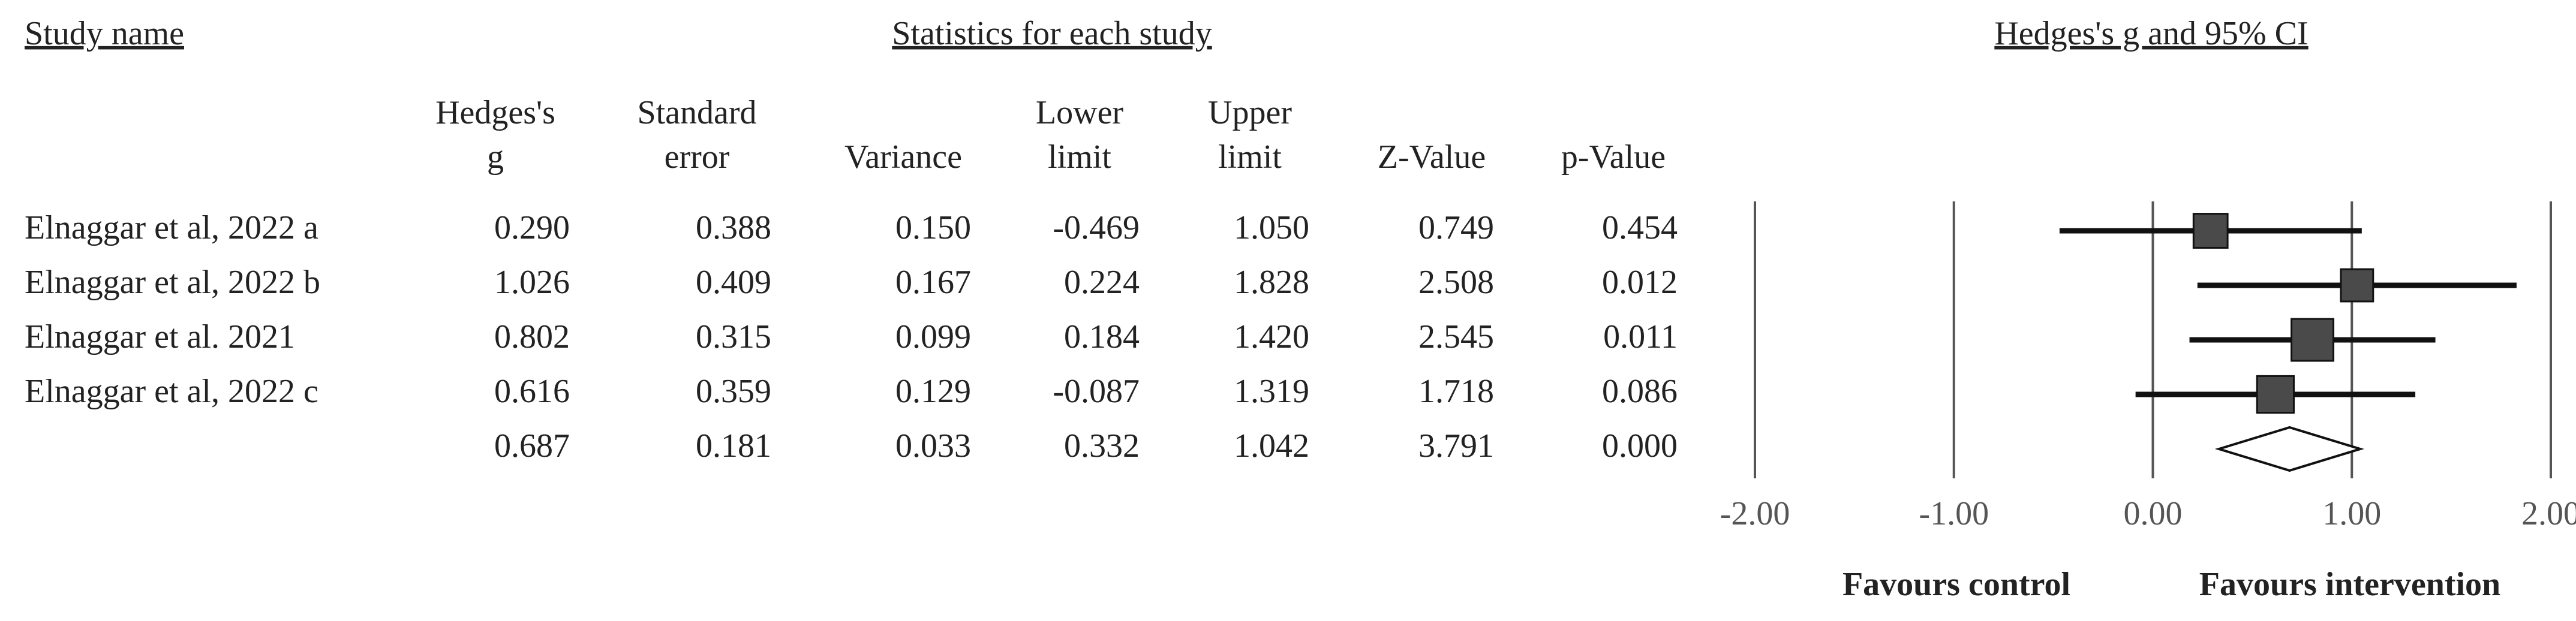 The height and width of the screenshot is (621, 2576). Describe the element at coordinates (1641, 336) in the screenshot. I see `cell-value: 0.011` at that location.